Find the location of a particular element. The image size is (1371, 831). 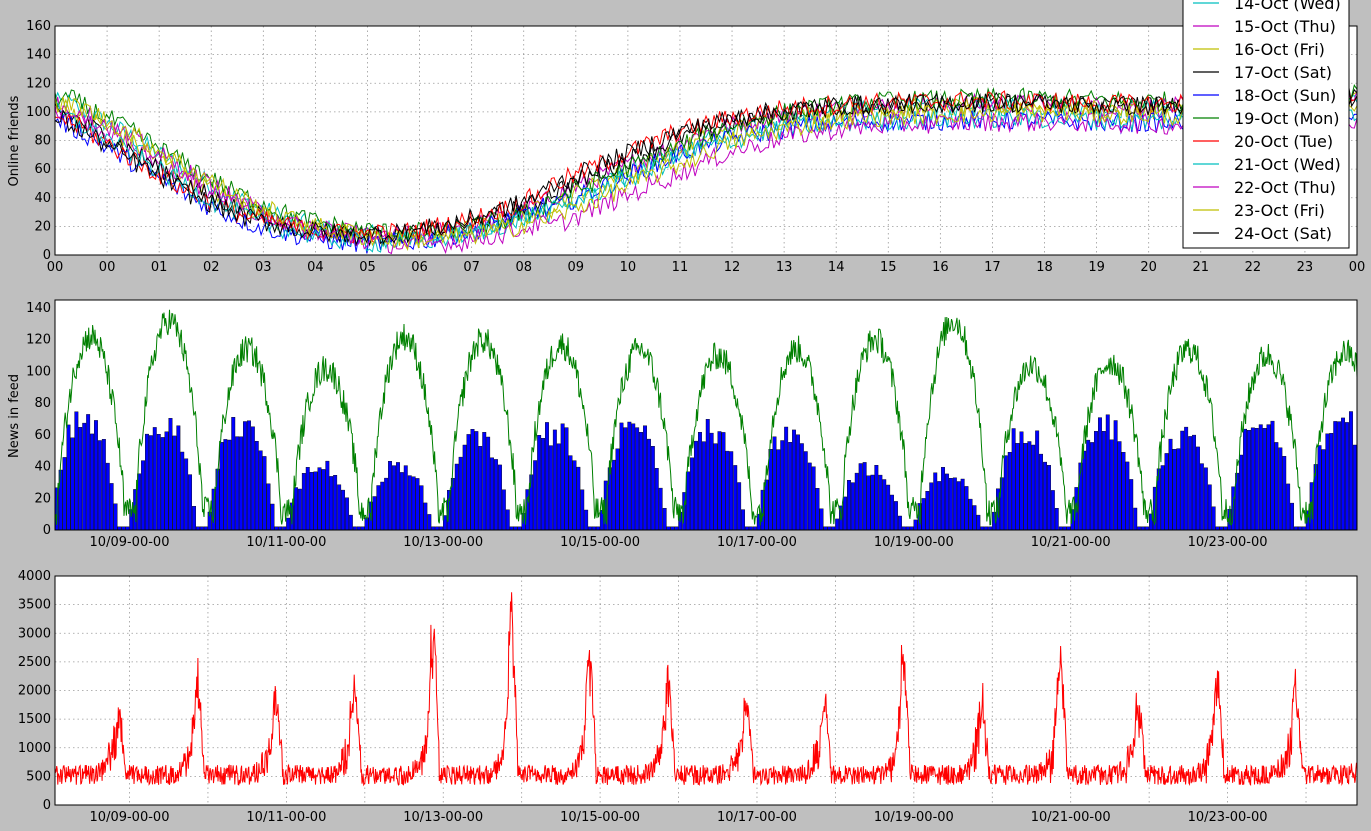

activity-y-tick-label: 3500 is located at coordinates (34, 605).